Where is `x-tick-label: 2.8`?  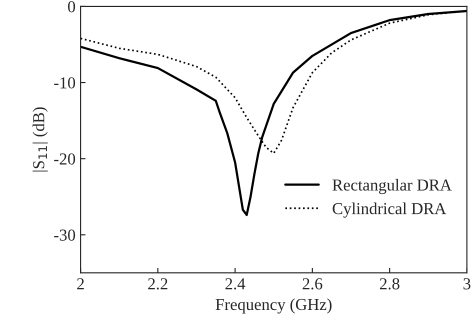
x-tick-label: 2.8 is located at coordinates (390, 284).